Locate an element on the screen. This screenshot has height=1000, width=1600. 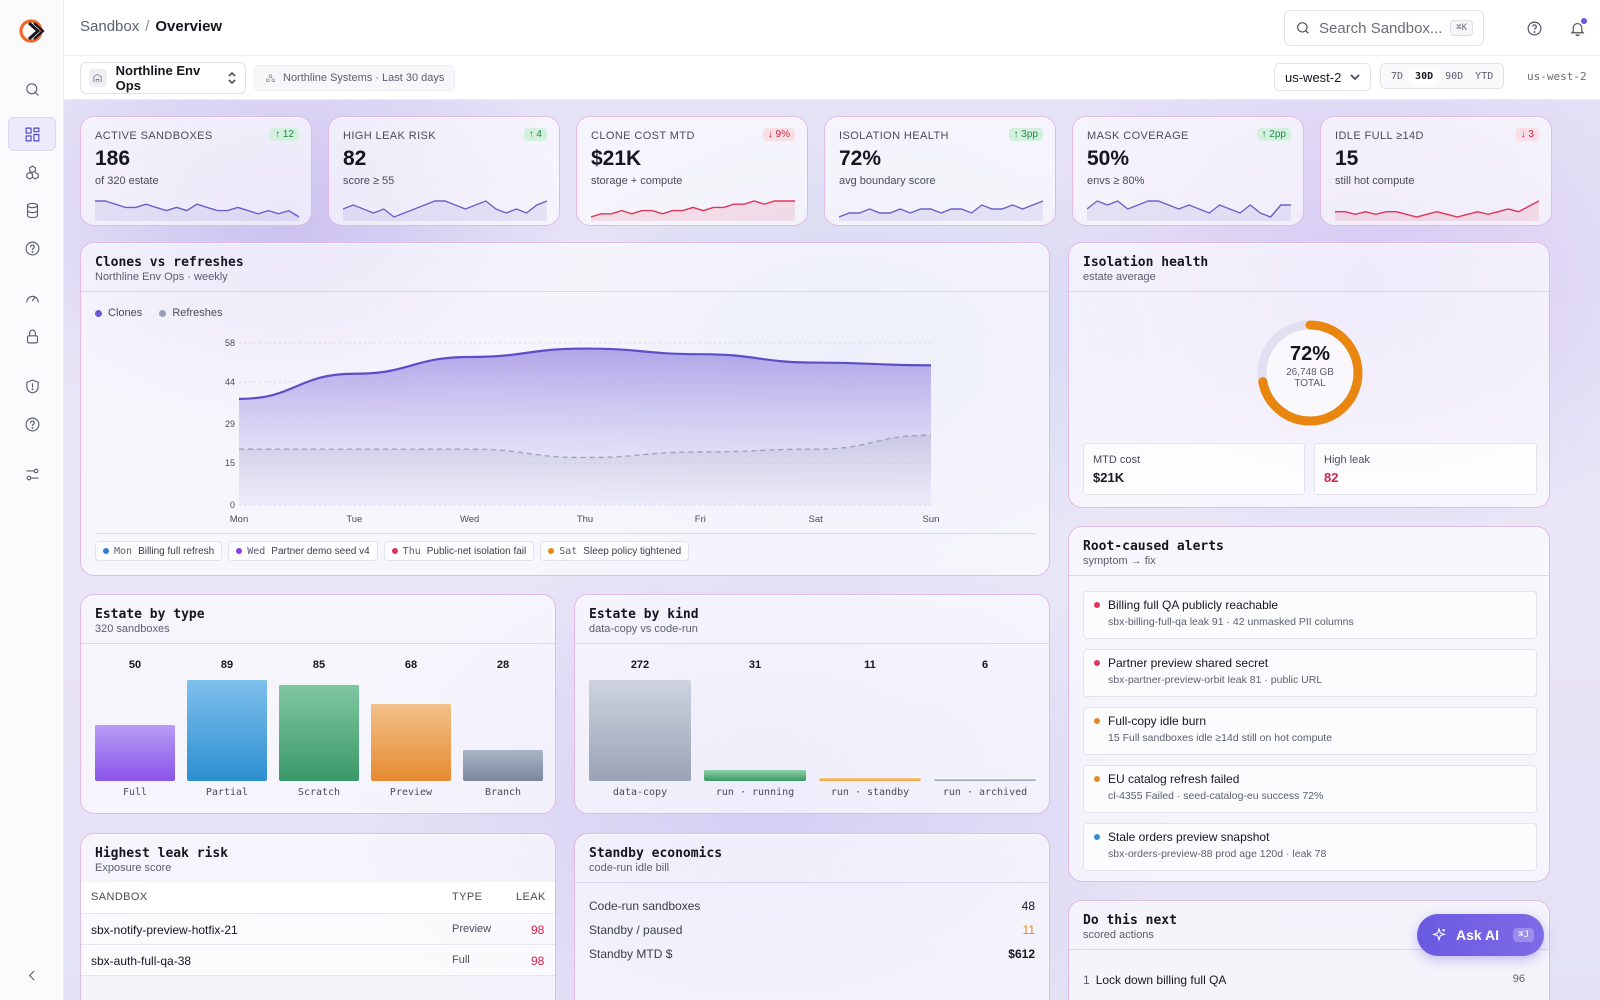
bar-value-label: 50 is located at coordinates (135, 665).